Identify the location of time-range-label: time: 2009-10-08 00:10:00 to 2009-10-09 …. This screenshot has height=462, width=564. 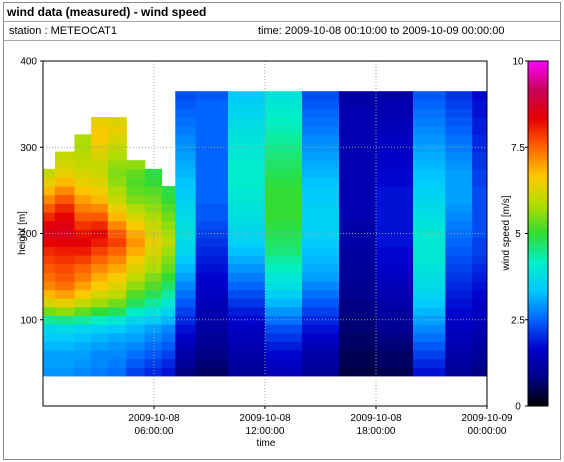
(381, 31).